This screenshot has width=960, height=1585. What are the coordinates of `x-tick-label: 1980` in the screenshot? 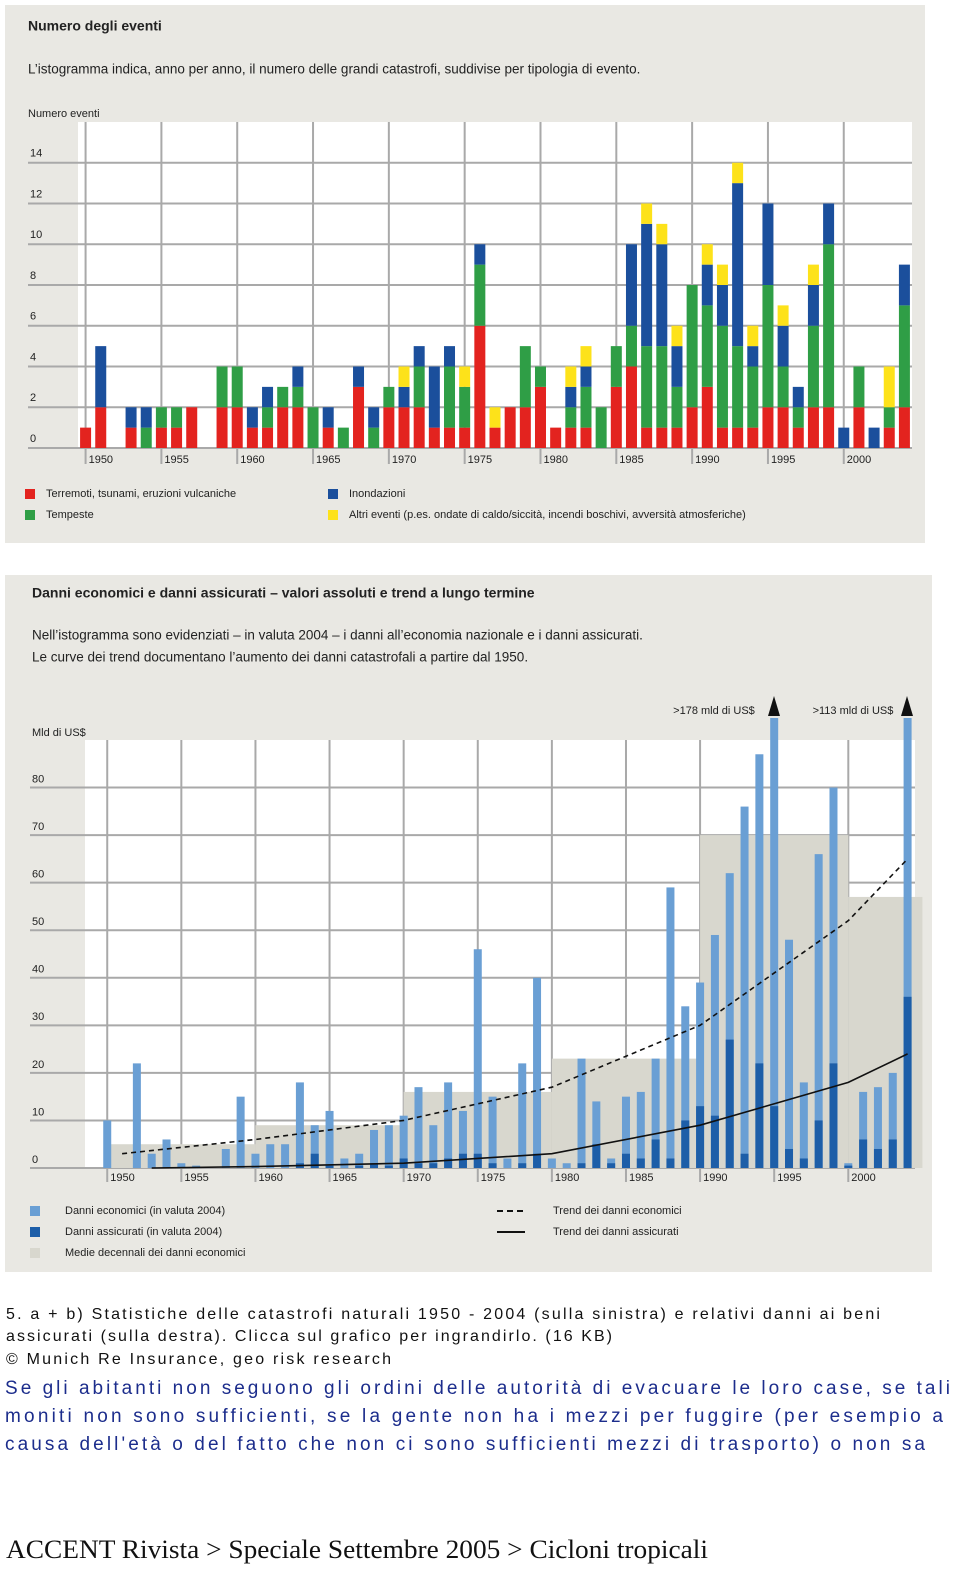 It's located at (555, 460).